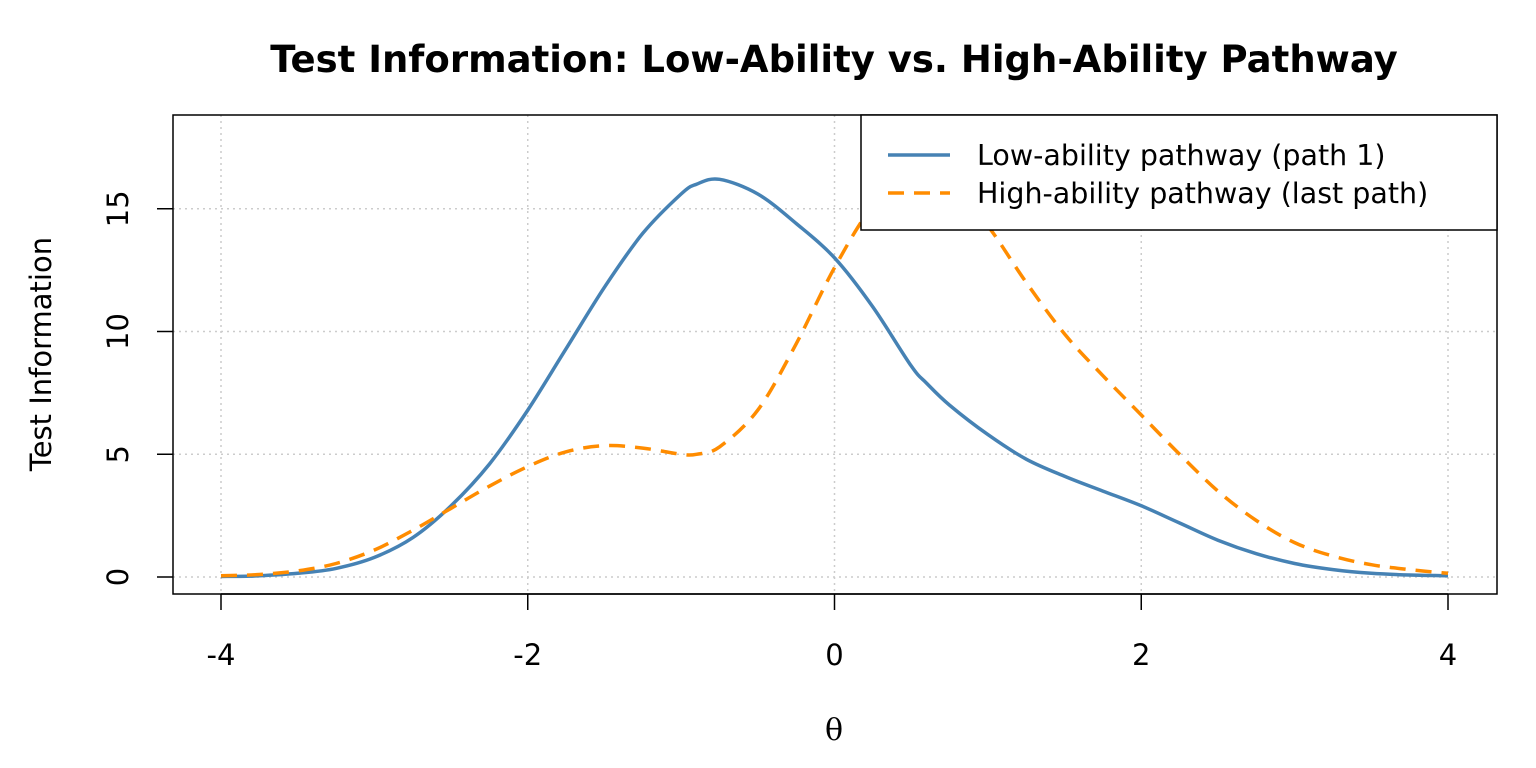 The image size is (1536, 768). What do you see at coordinates (118, 454) in the screenshot?
I see `y-tick-label: 5` at bounding box center [118, 454].